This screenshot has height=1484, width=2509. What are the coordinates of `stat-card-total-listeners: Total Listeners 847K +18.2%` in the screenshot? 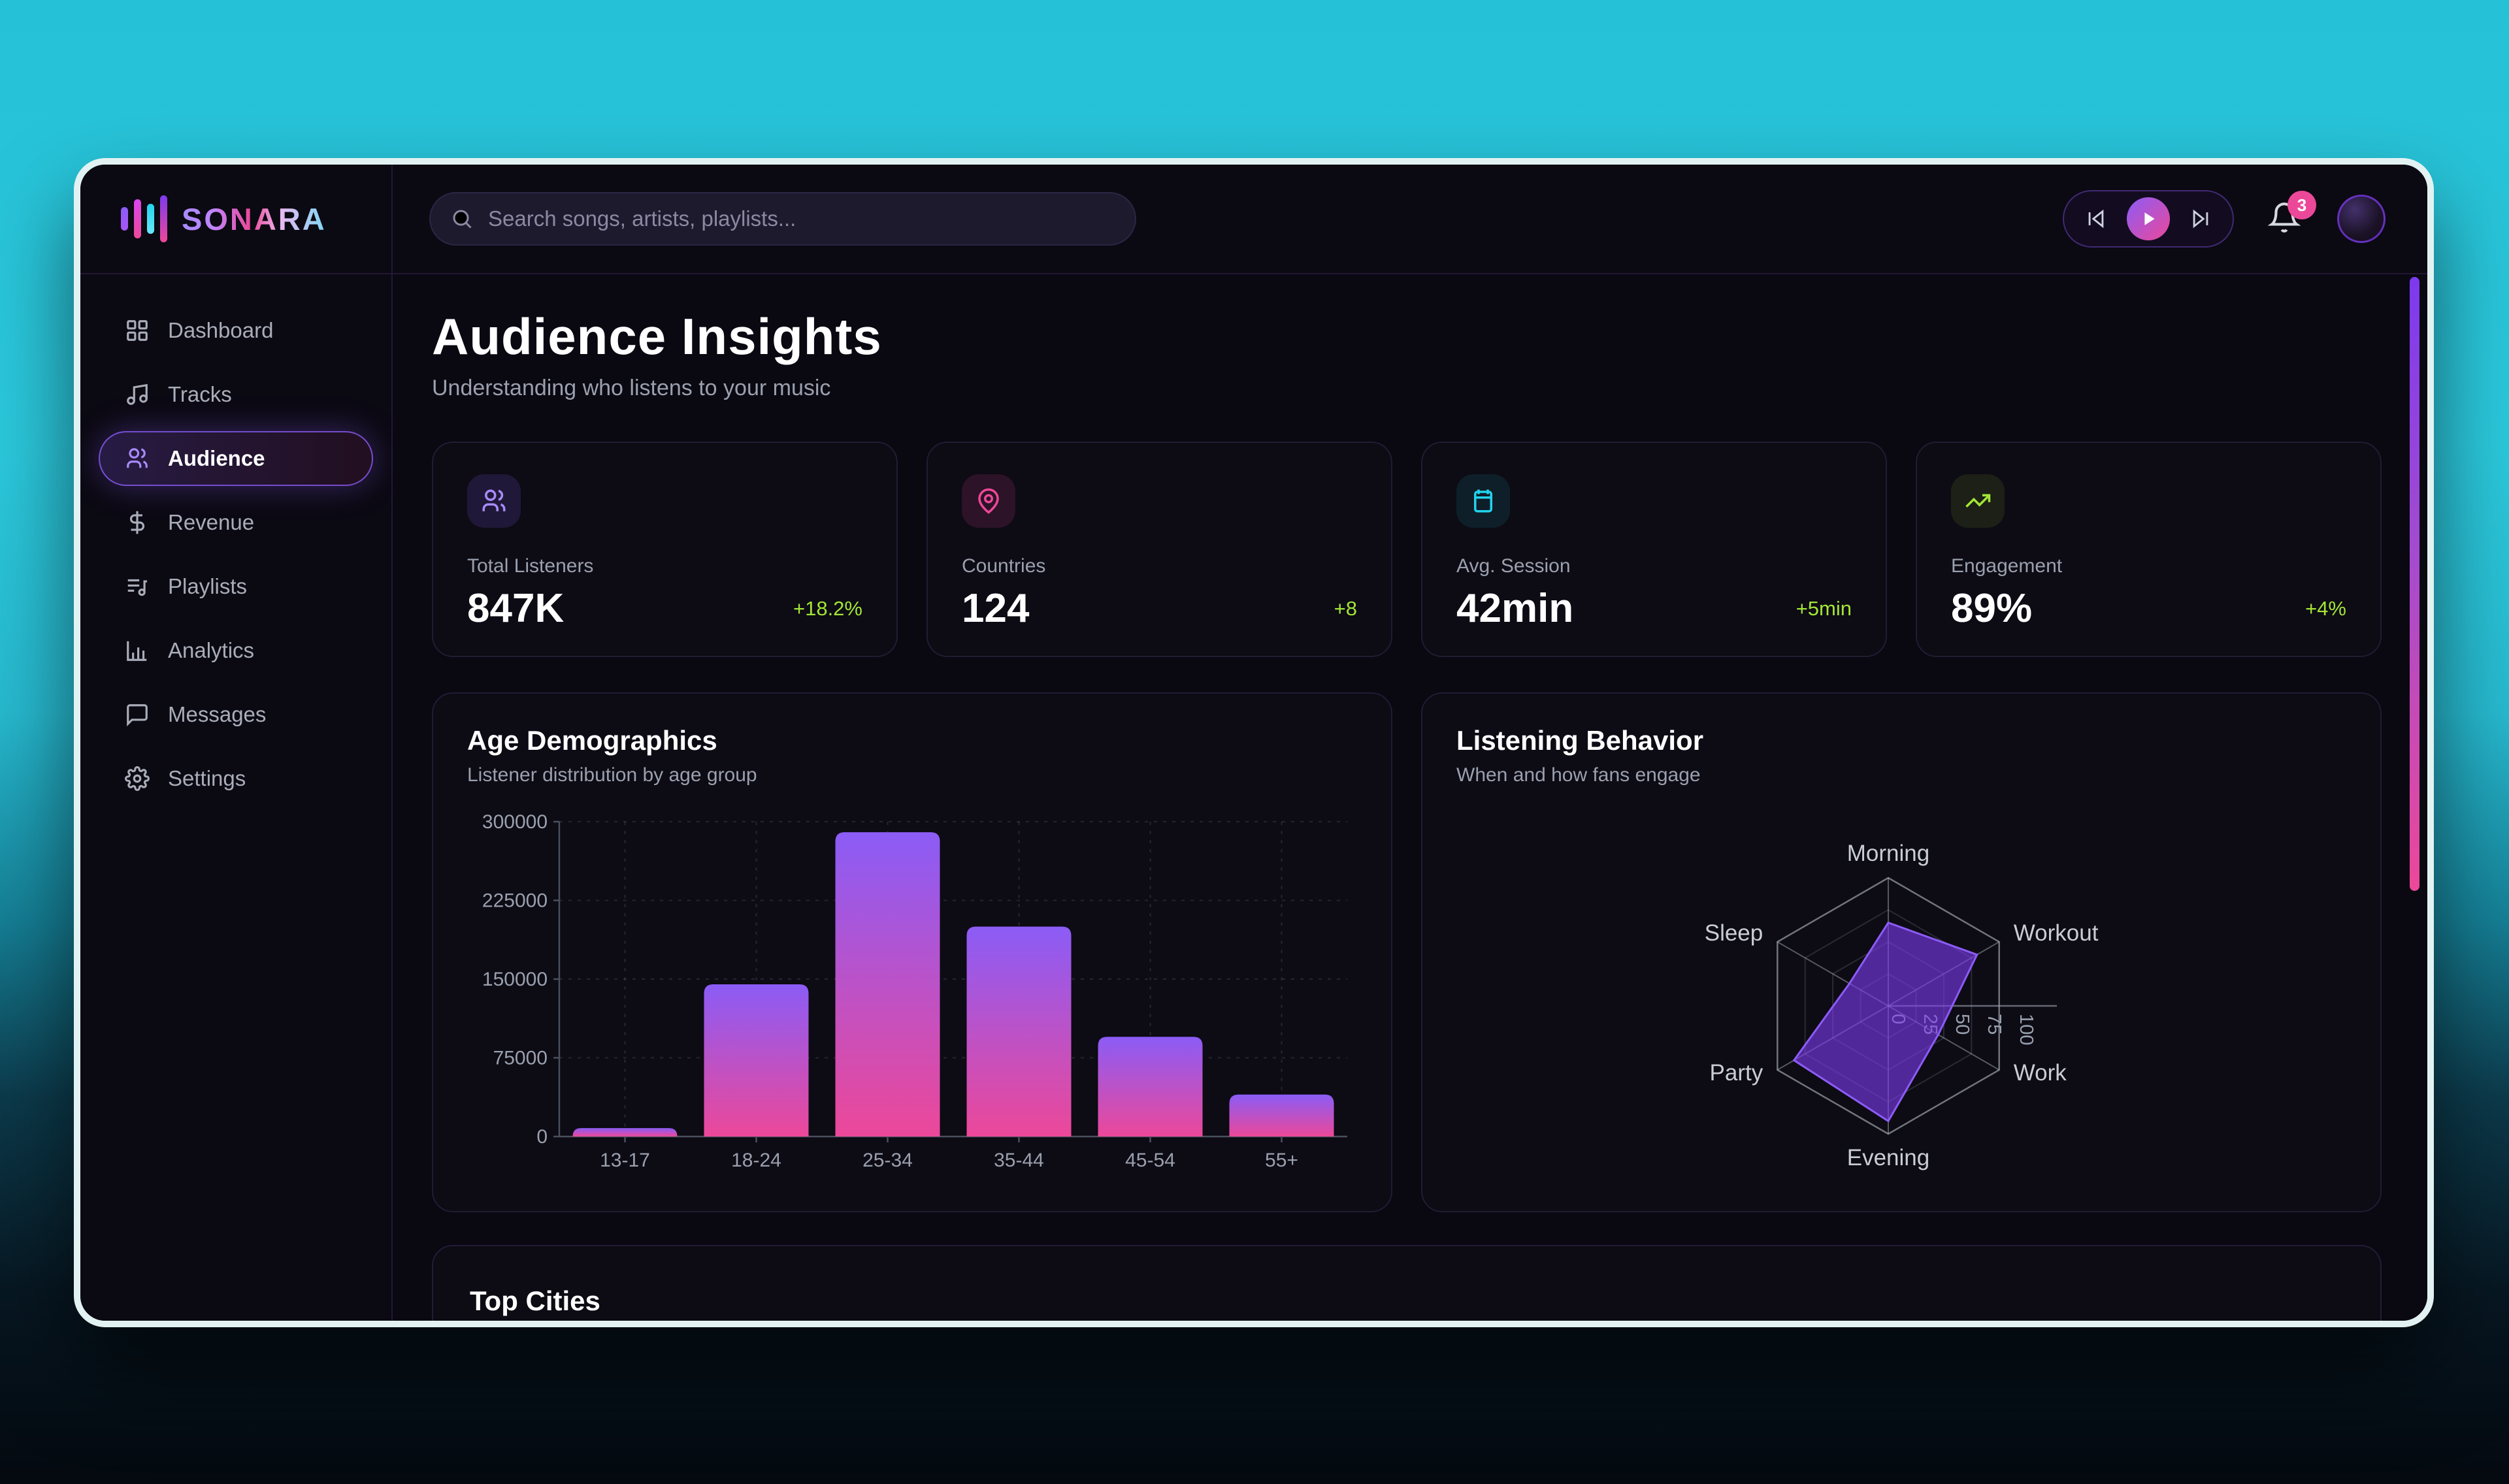 It's located at (665, 549).